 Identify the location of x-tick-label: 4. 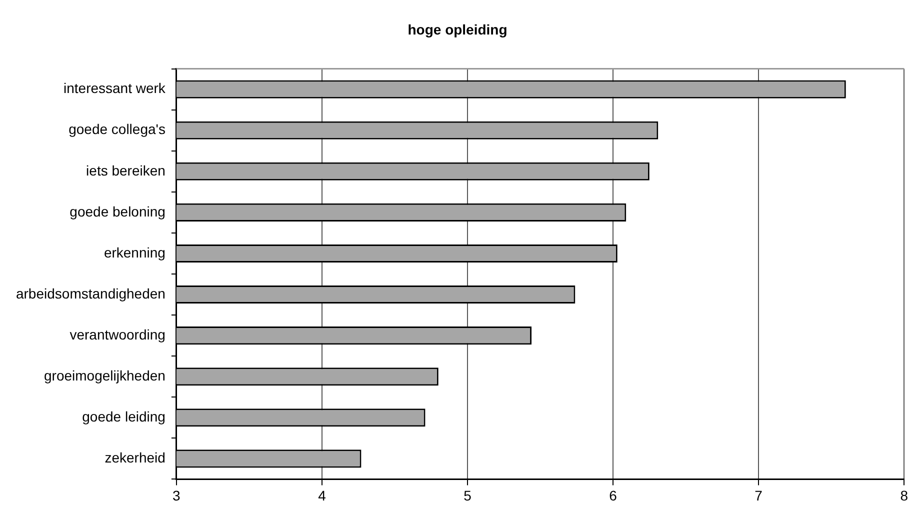
(322, 495).